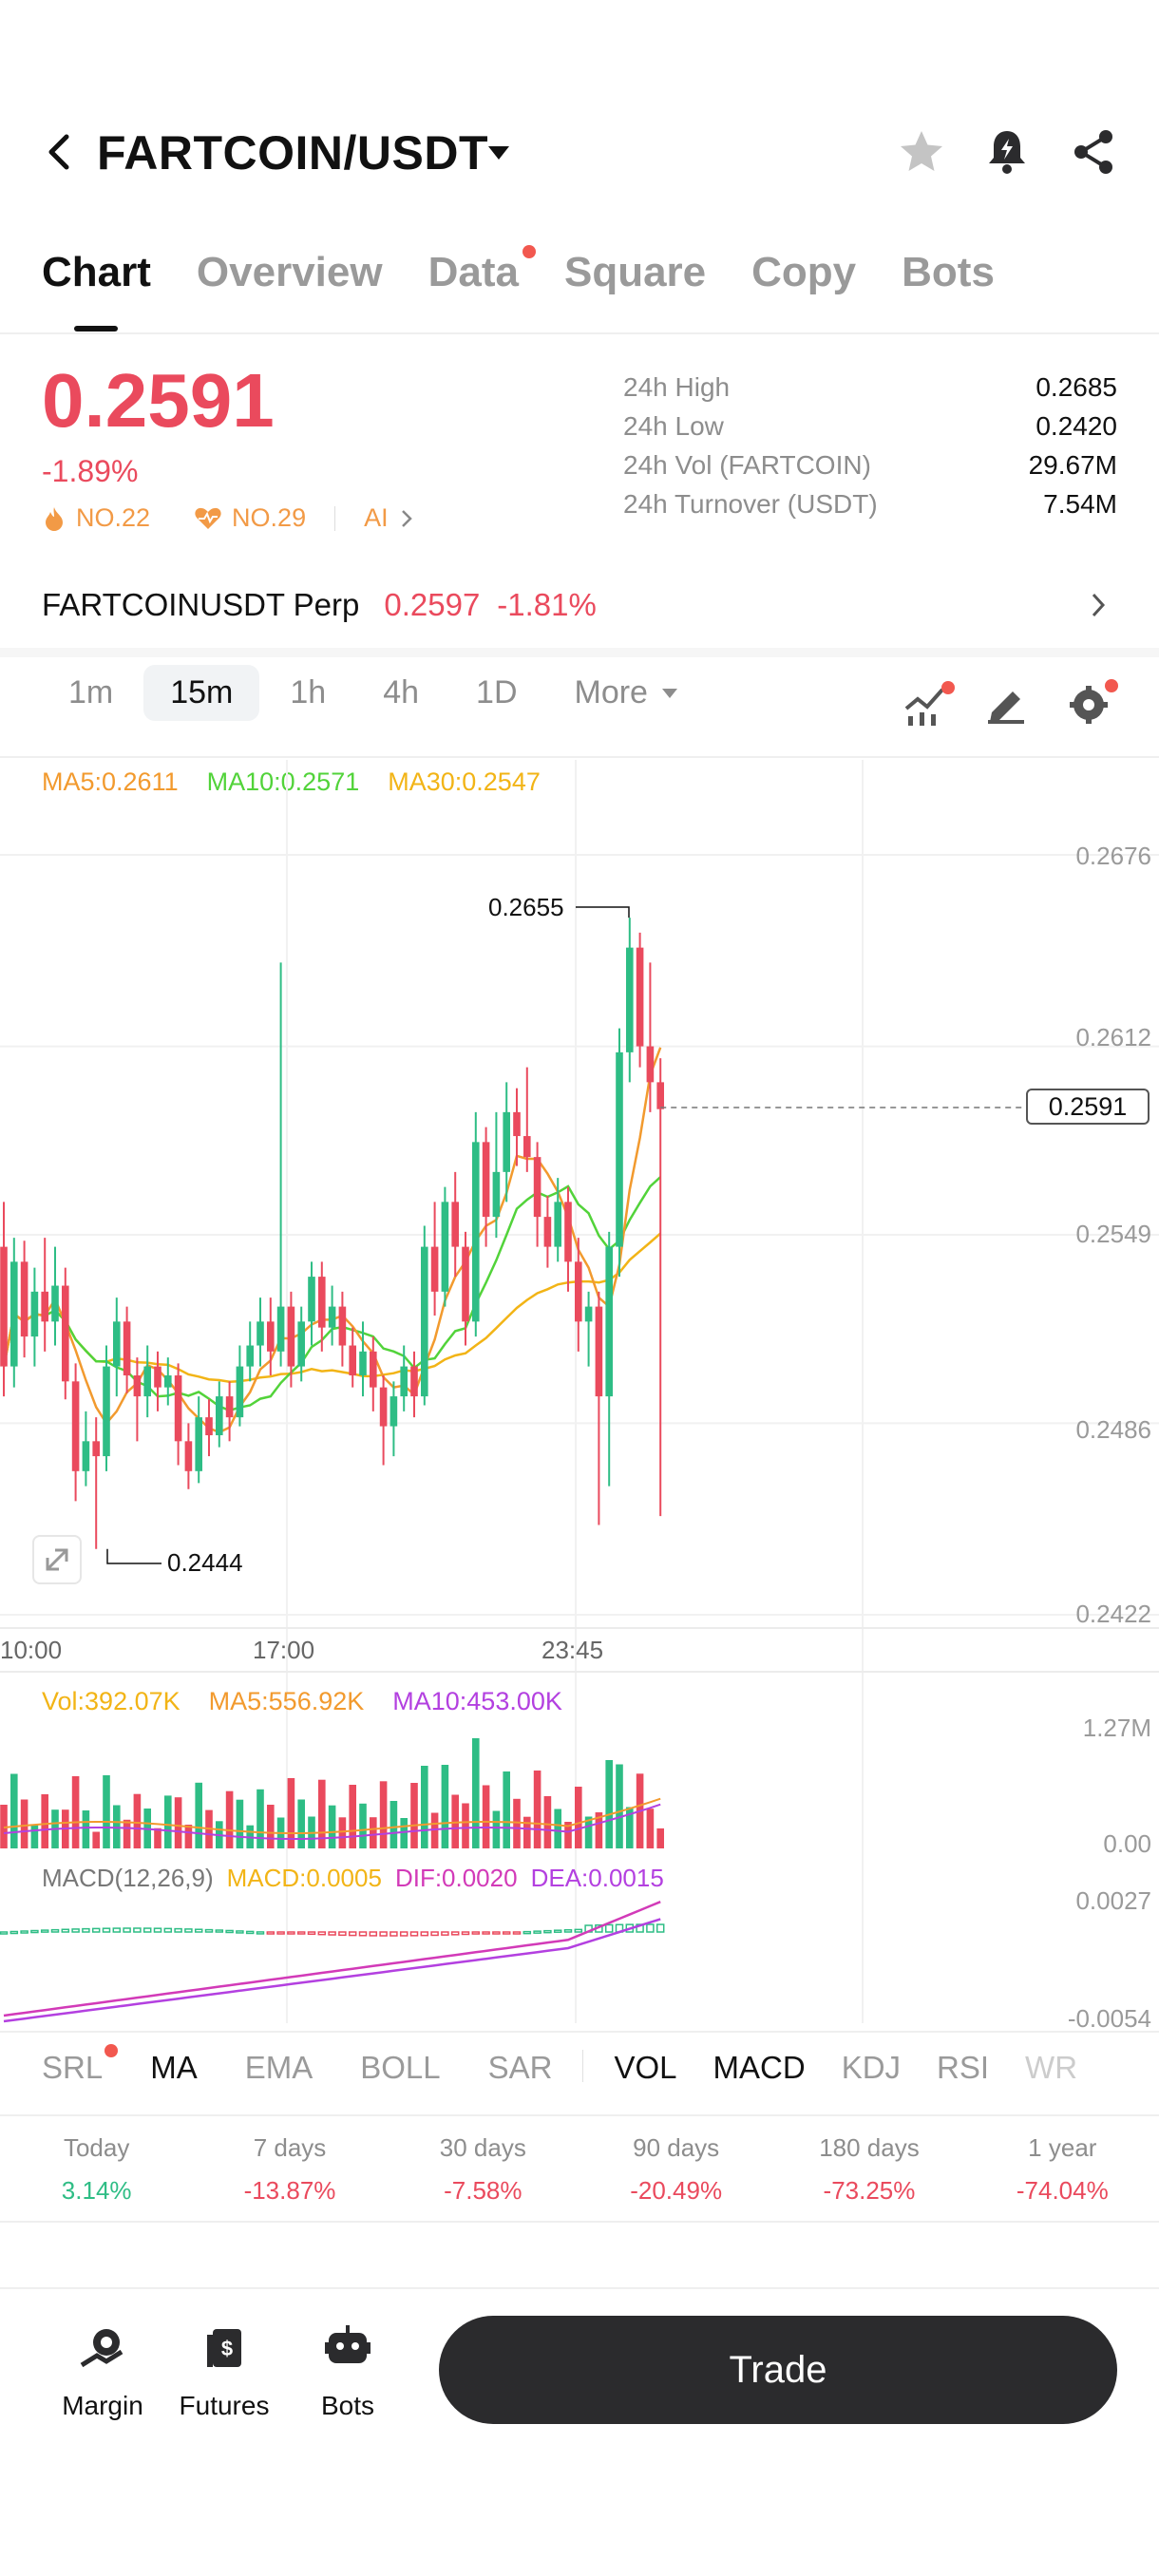 Image resolution: width=1159 pixels, height=2576 pixels. What do you see at coordinates (1006, 704) in the screenshot?
I see `draw-pen-icon` at bounding box center [1006, 704].